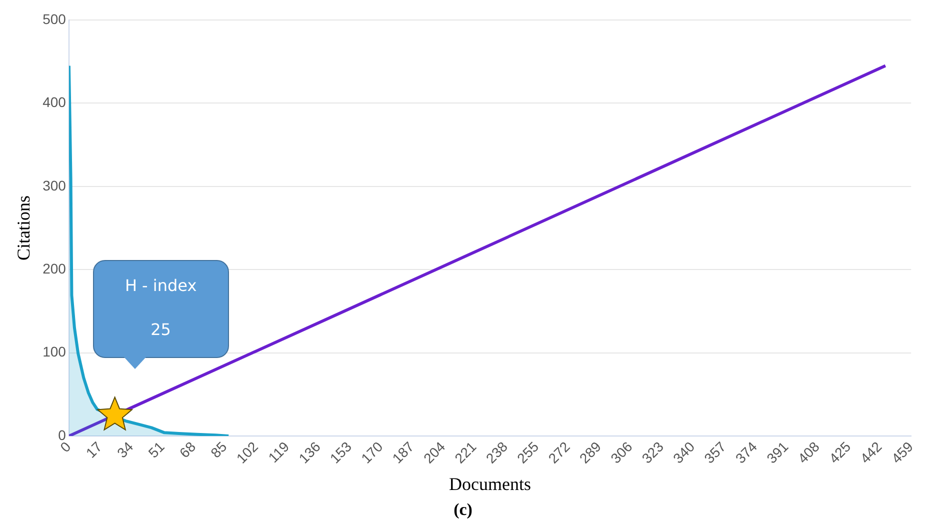 This screenshot has width=926, height=530. What do you see at coordinates (24, 228) in the screenshot?
I see `y-axis-title: Citations` at bounding box center [24, 228].